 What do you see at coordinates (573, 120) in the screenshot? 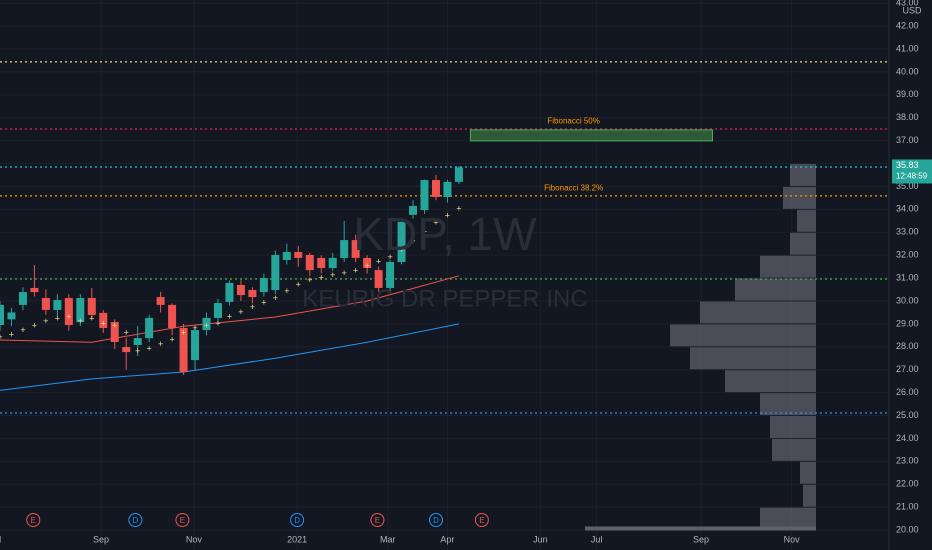
I see `annotation: Fibonacci 50%` at bounding box center [573, 120].